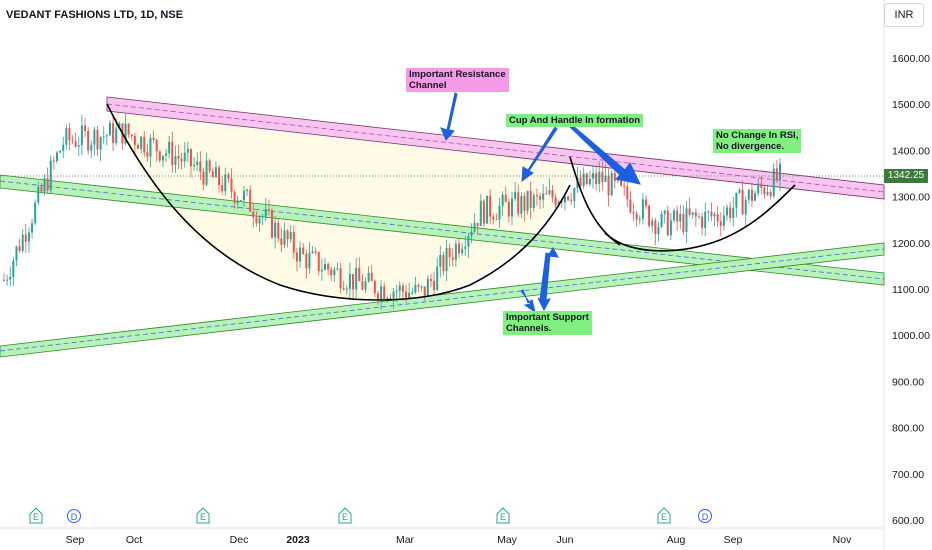 The width and height of the screenshot is (932, 550). Describe the element at coordinates (457, 80) in the screenshot. I see `resistance-annotation: Important Resistance Channel` at that location.